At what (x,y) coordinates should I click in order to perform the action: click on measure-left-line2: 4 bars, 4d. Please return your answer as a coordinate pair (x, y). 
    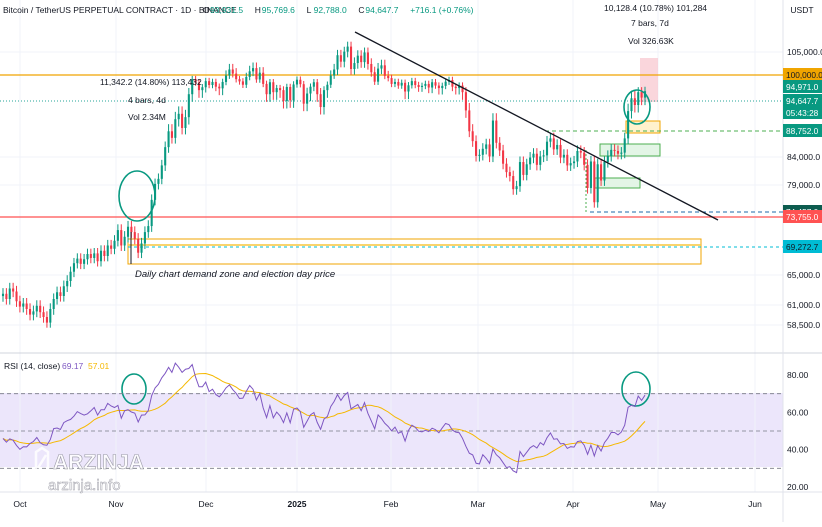
    Looking at the image, I should click on (147, 100).